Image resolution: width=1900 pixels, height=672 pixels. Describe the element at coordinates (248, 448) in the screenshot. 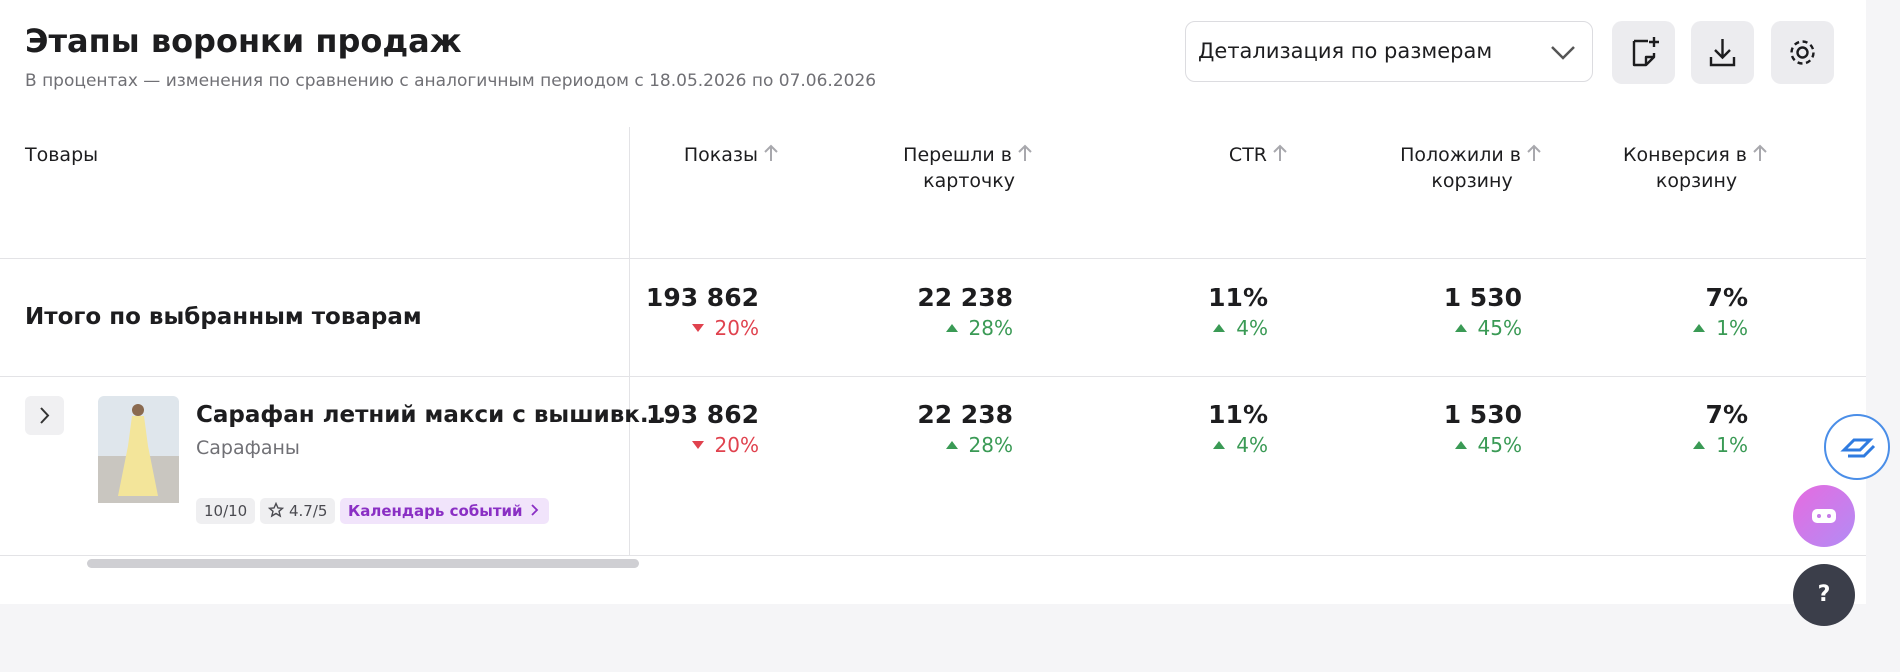

I see `product-category: Сарафаны` at that location.